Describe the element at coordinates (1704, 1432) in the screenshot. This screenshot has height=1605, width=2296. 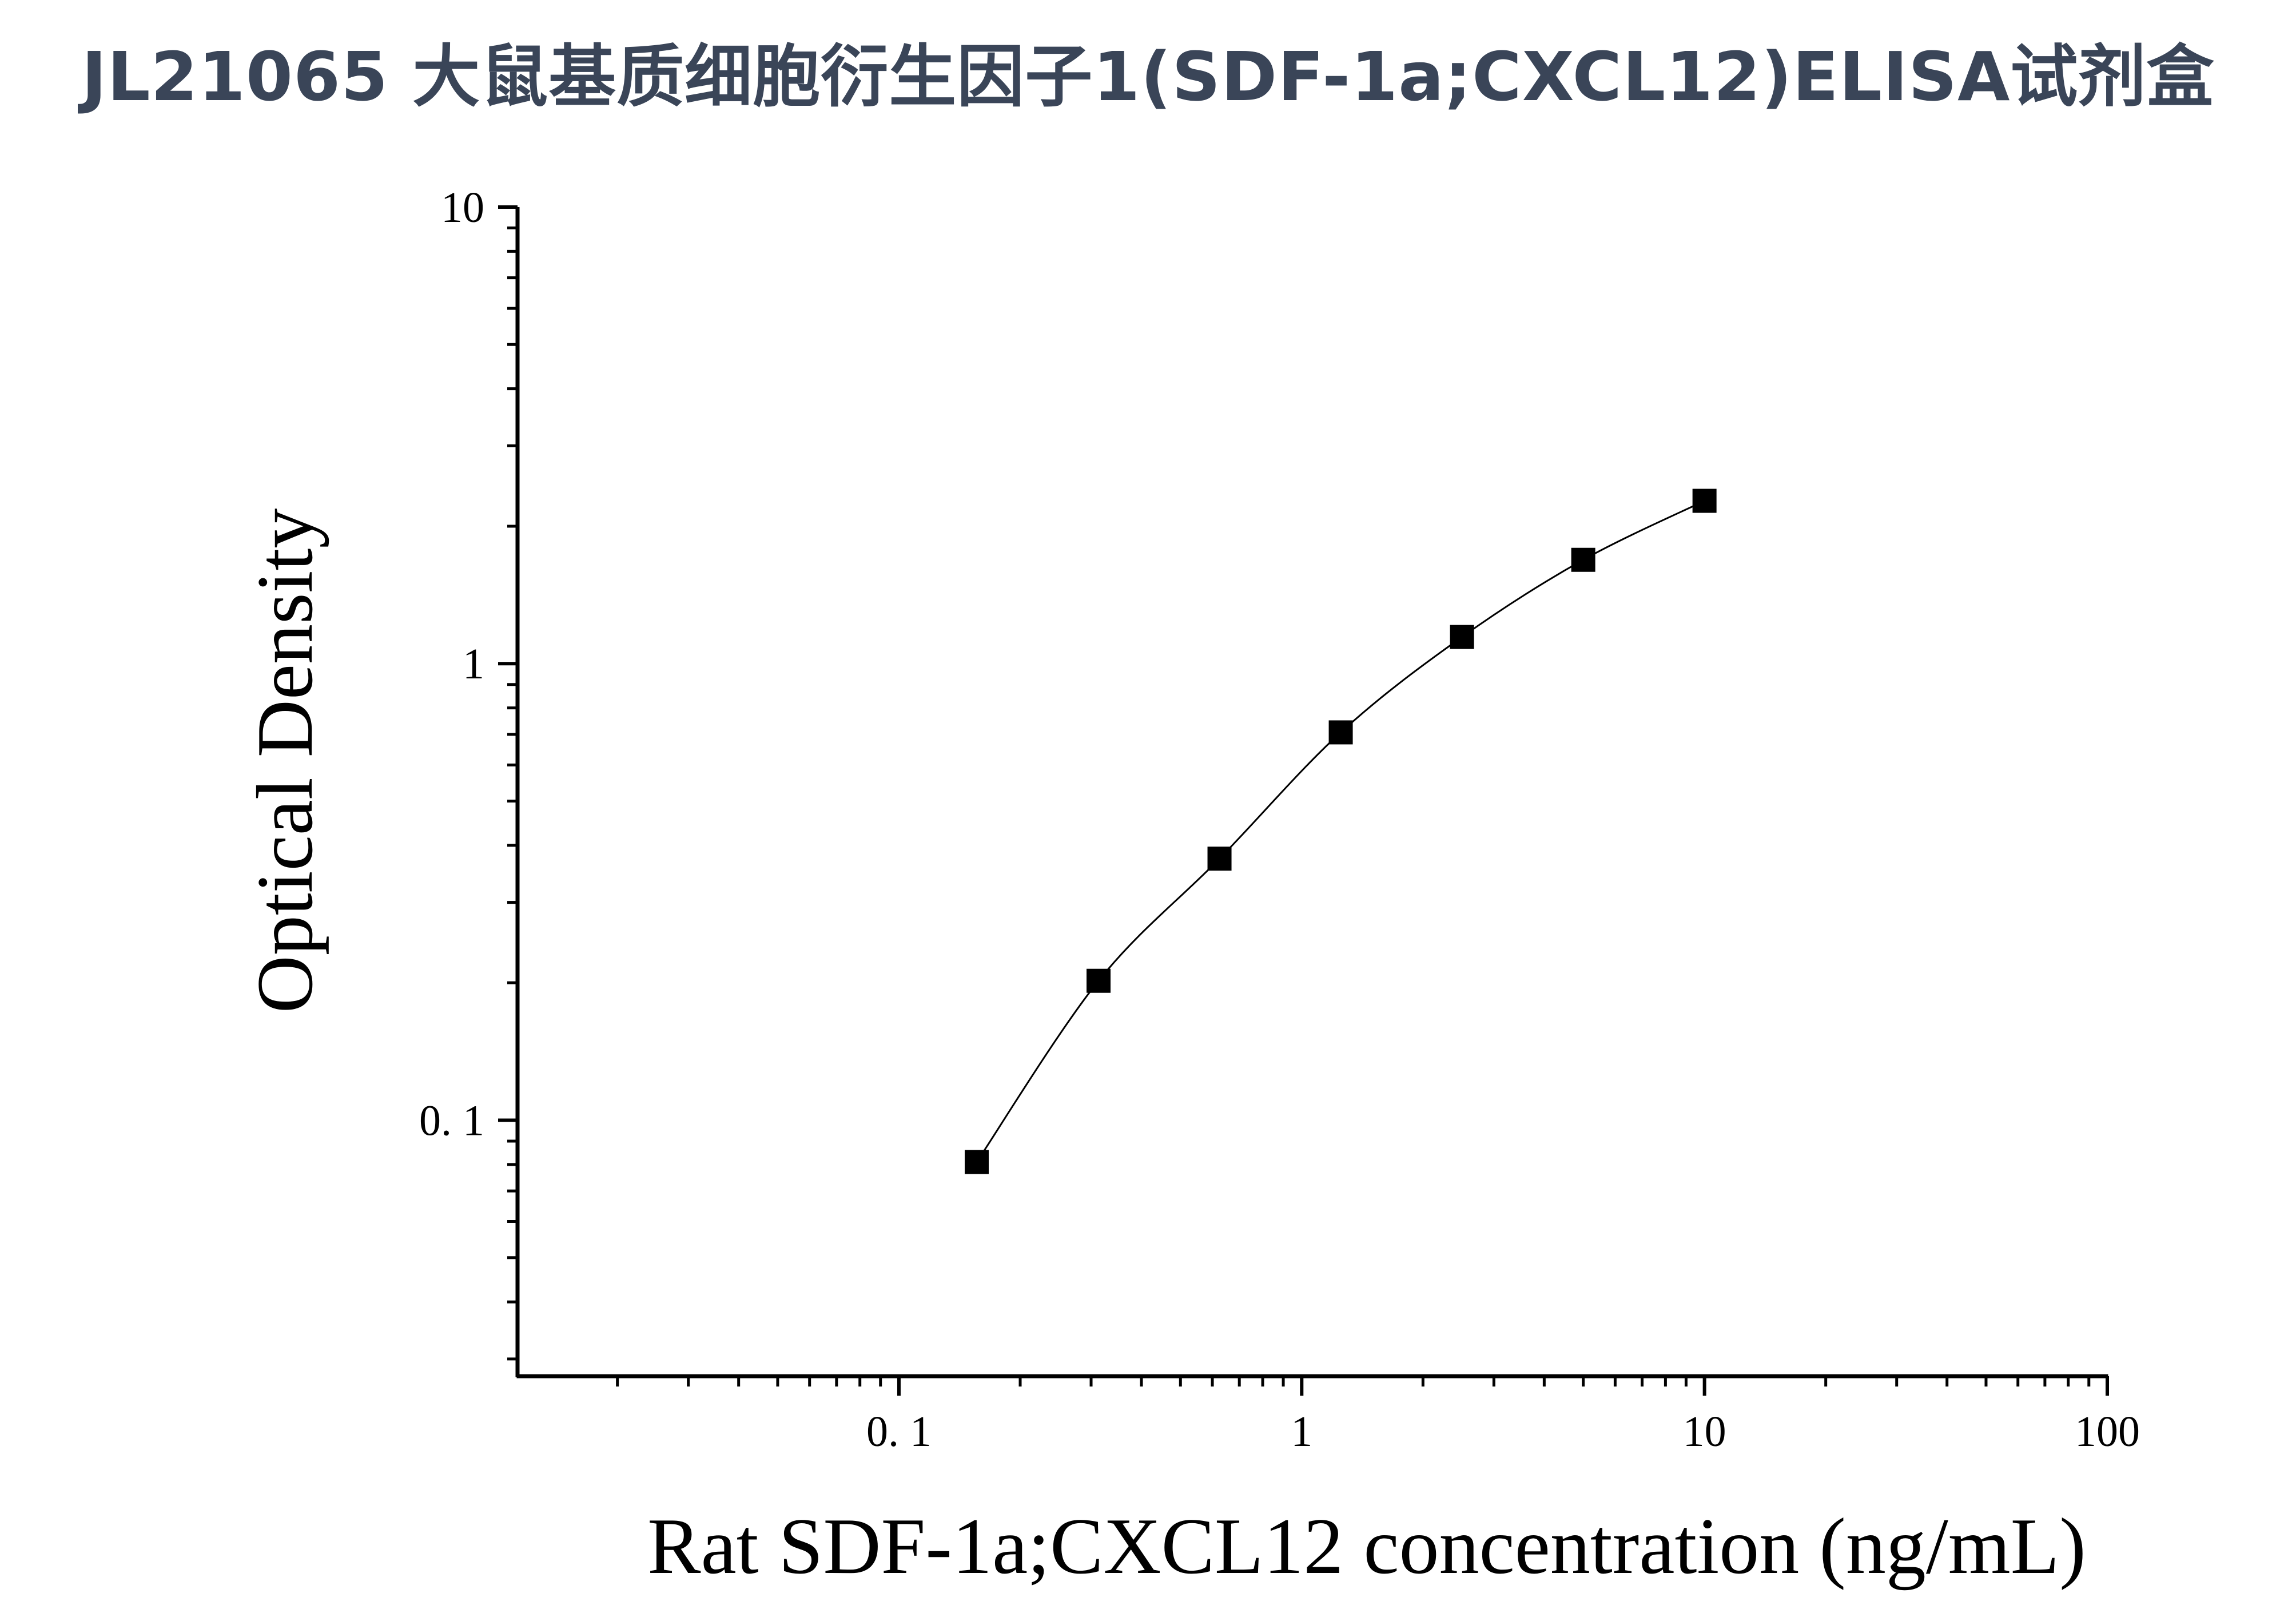
I see `x-tick-label: 10` at that location.